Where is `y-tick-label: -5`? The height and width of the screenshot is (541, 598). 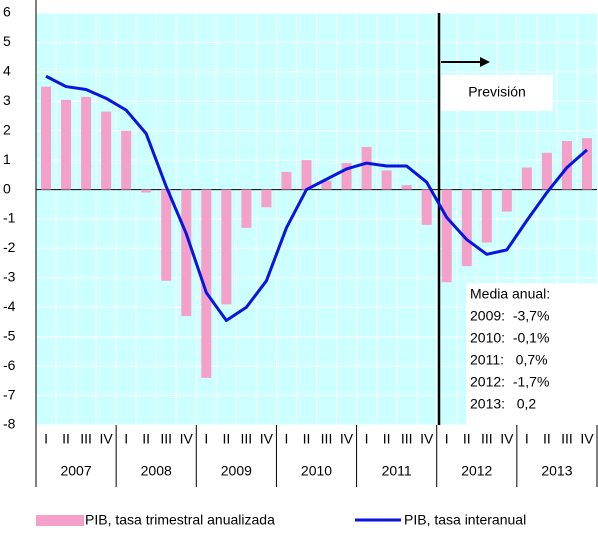
y-tick-label: -5 is located at coordinates (9, 335).